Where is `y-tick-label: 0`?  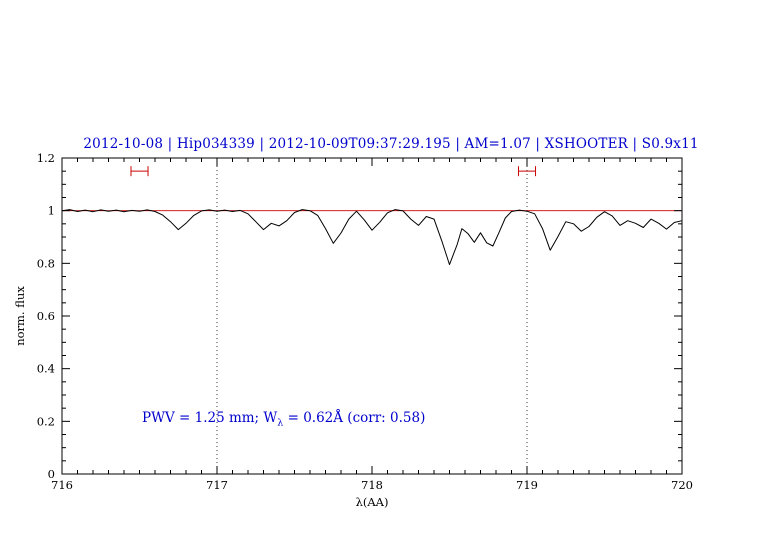 y-tick-label: 0 is located at coordinates (51, 474).